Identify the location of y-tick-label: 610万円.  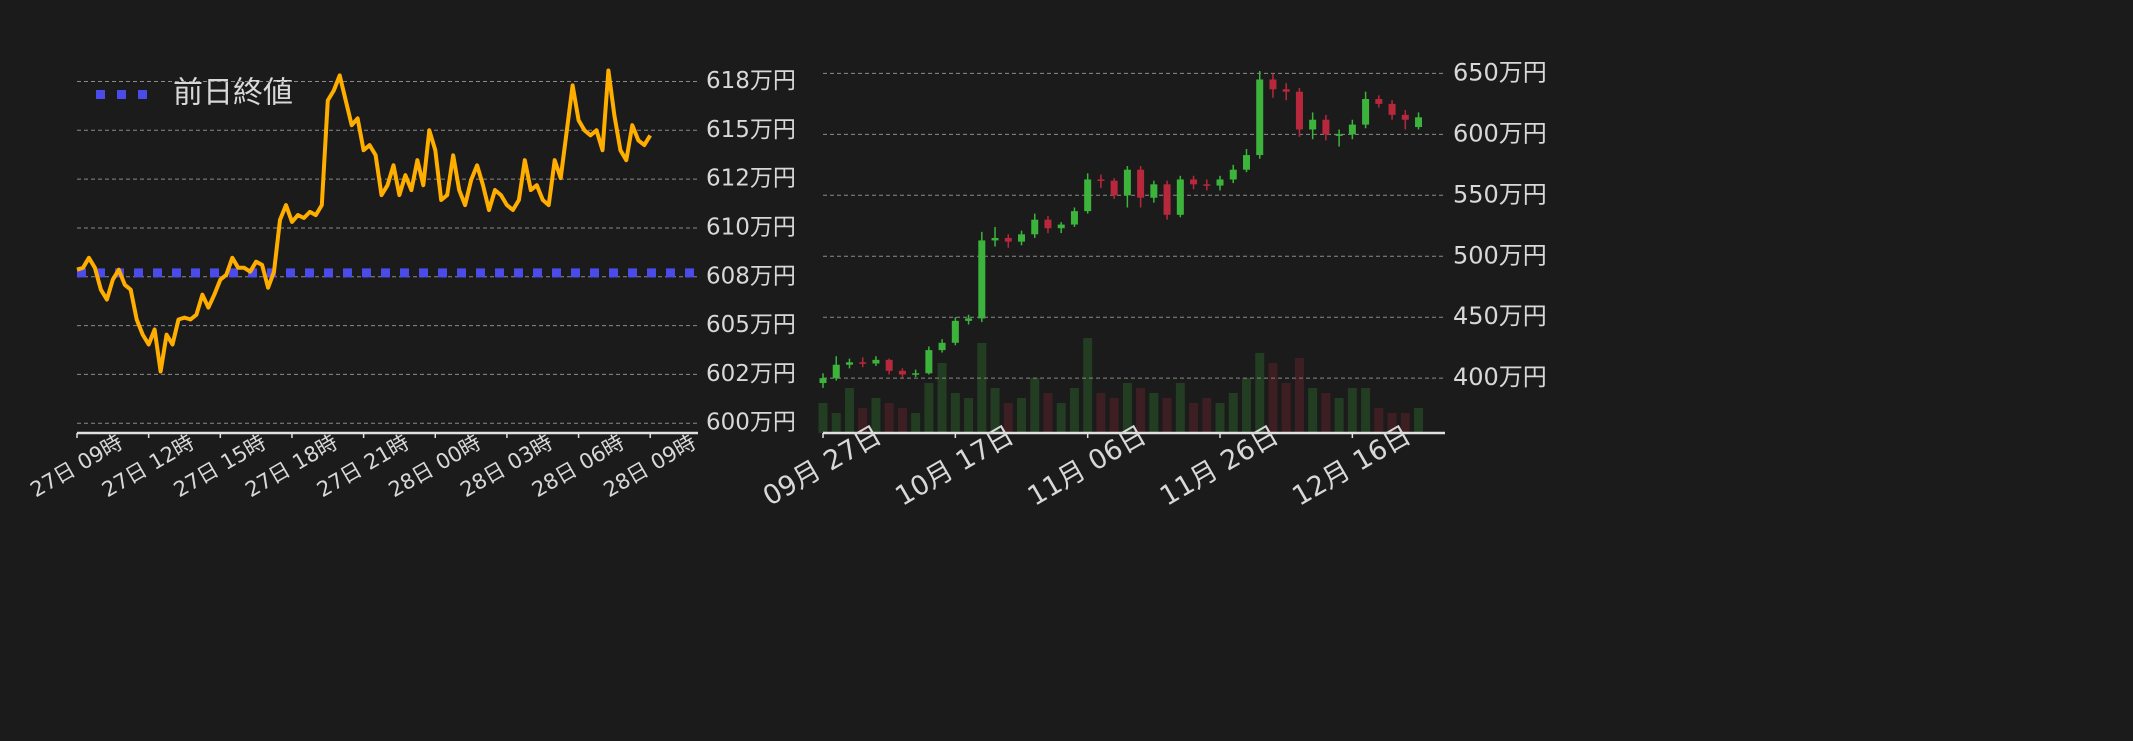
(751, 227).